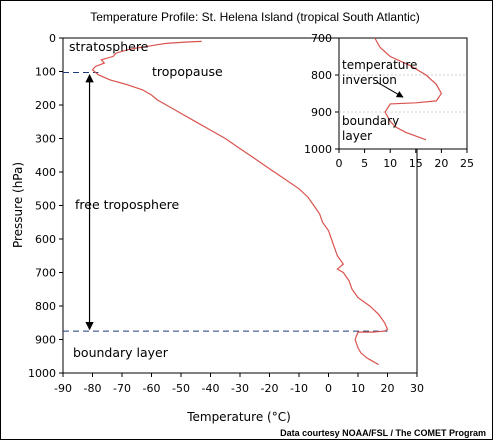 The image size is (493, 440). I want to click on x-tick-label: -50, so click(181, 388).